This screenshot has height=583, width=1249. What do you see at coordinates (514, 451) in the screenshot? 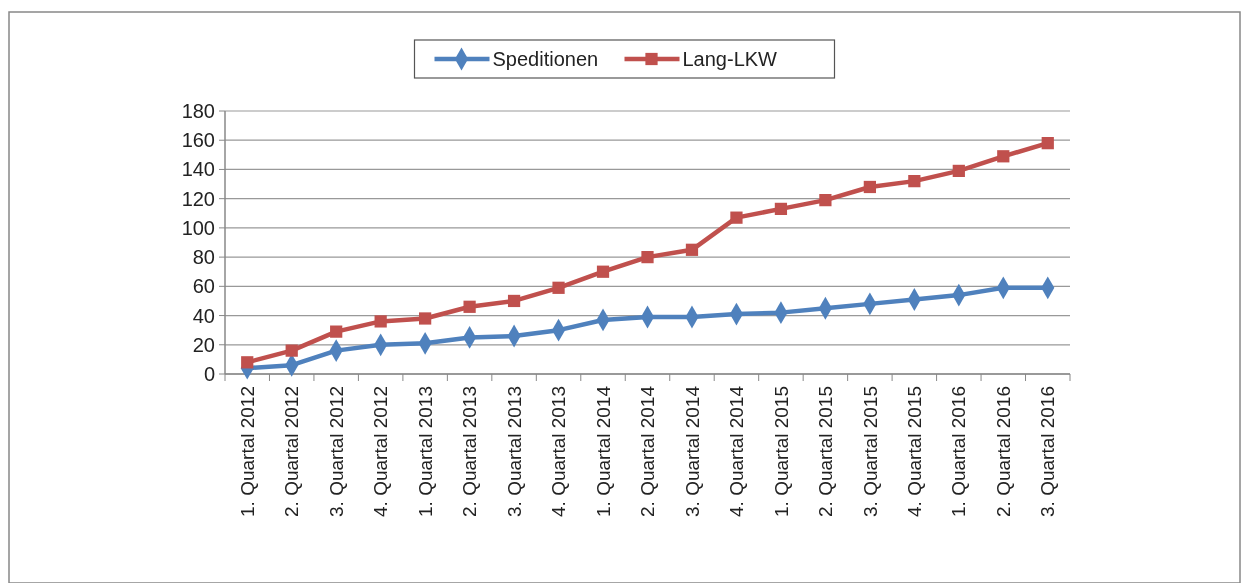
I see `x-tick-label: 3. Quartal 2013` at bounding box center [514, 451].